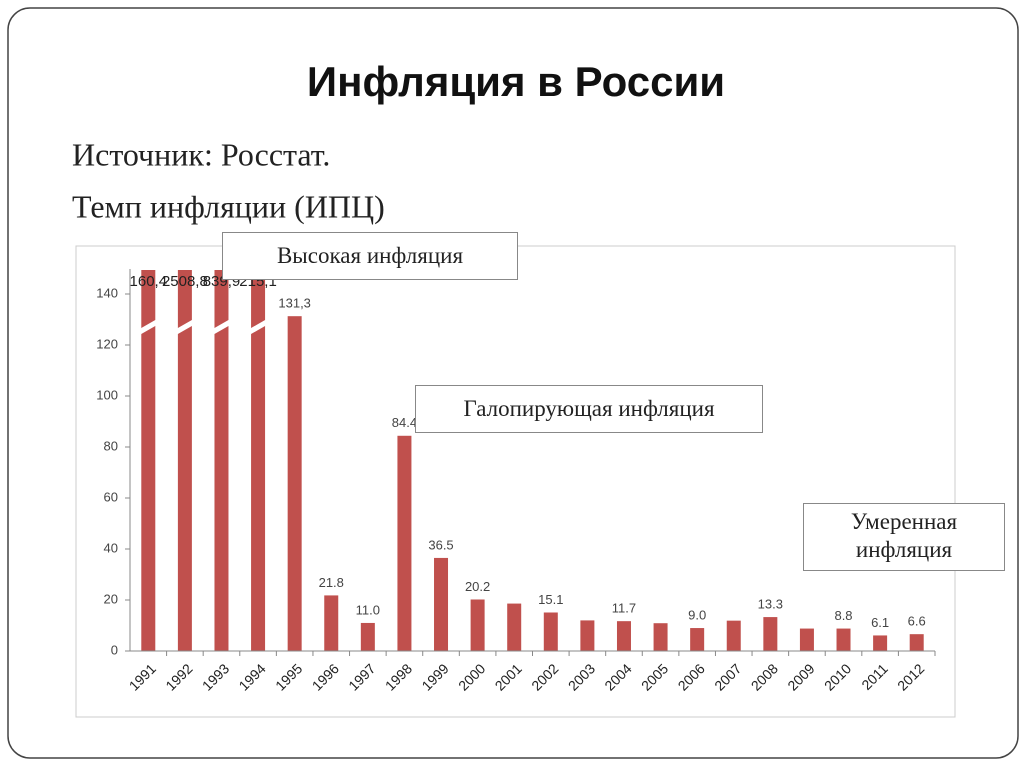  I want to click on annotation: Галопирующая инфляция, so click(589, 409).